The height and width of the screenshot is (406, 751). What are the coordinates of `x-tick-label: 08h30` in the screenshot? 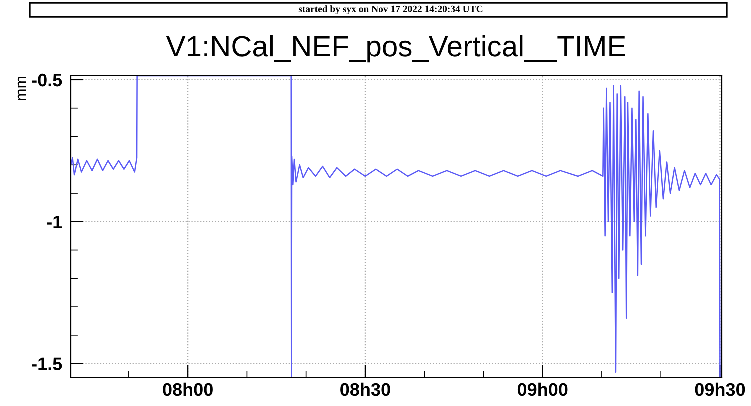 It's located at (365, 389).